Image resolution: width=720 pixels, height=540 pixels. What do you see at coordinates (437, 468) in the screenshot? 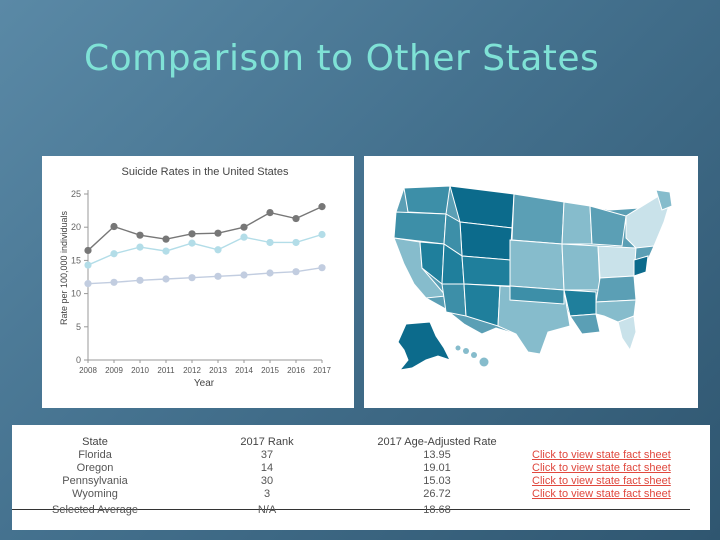
I see `row-rate: 19.01` at bounding box center [437, 468].